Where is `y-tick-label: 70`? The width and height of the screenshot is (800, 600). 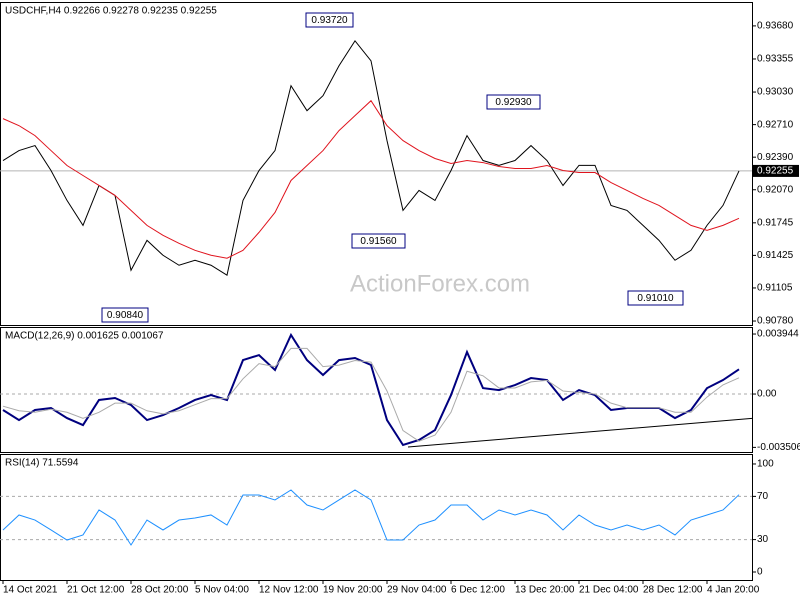 y-tick-label: 70 is located at coordinates (763, 496).